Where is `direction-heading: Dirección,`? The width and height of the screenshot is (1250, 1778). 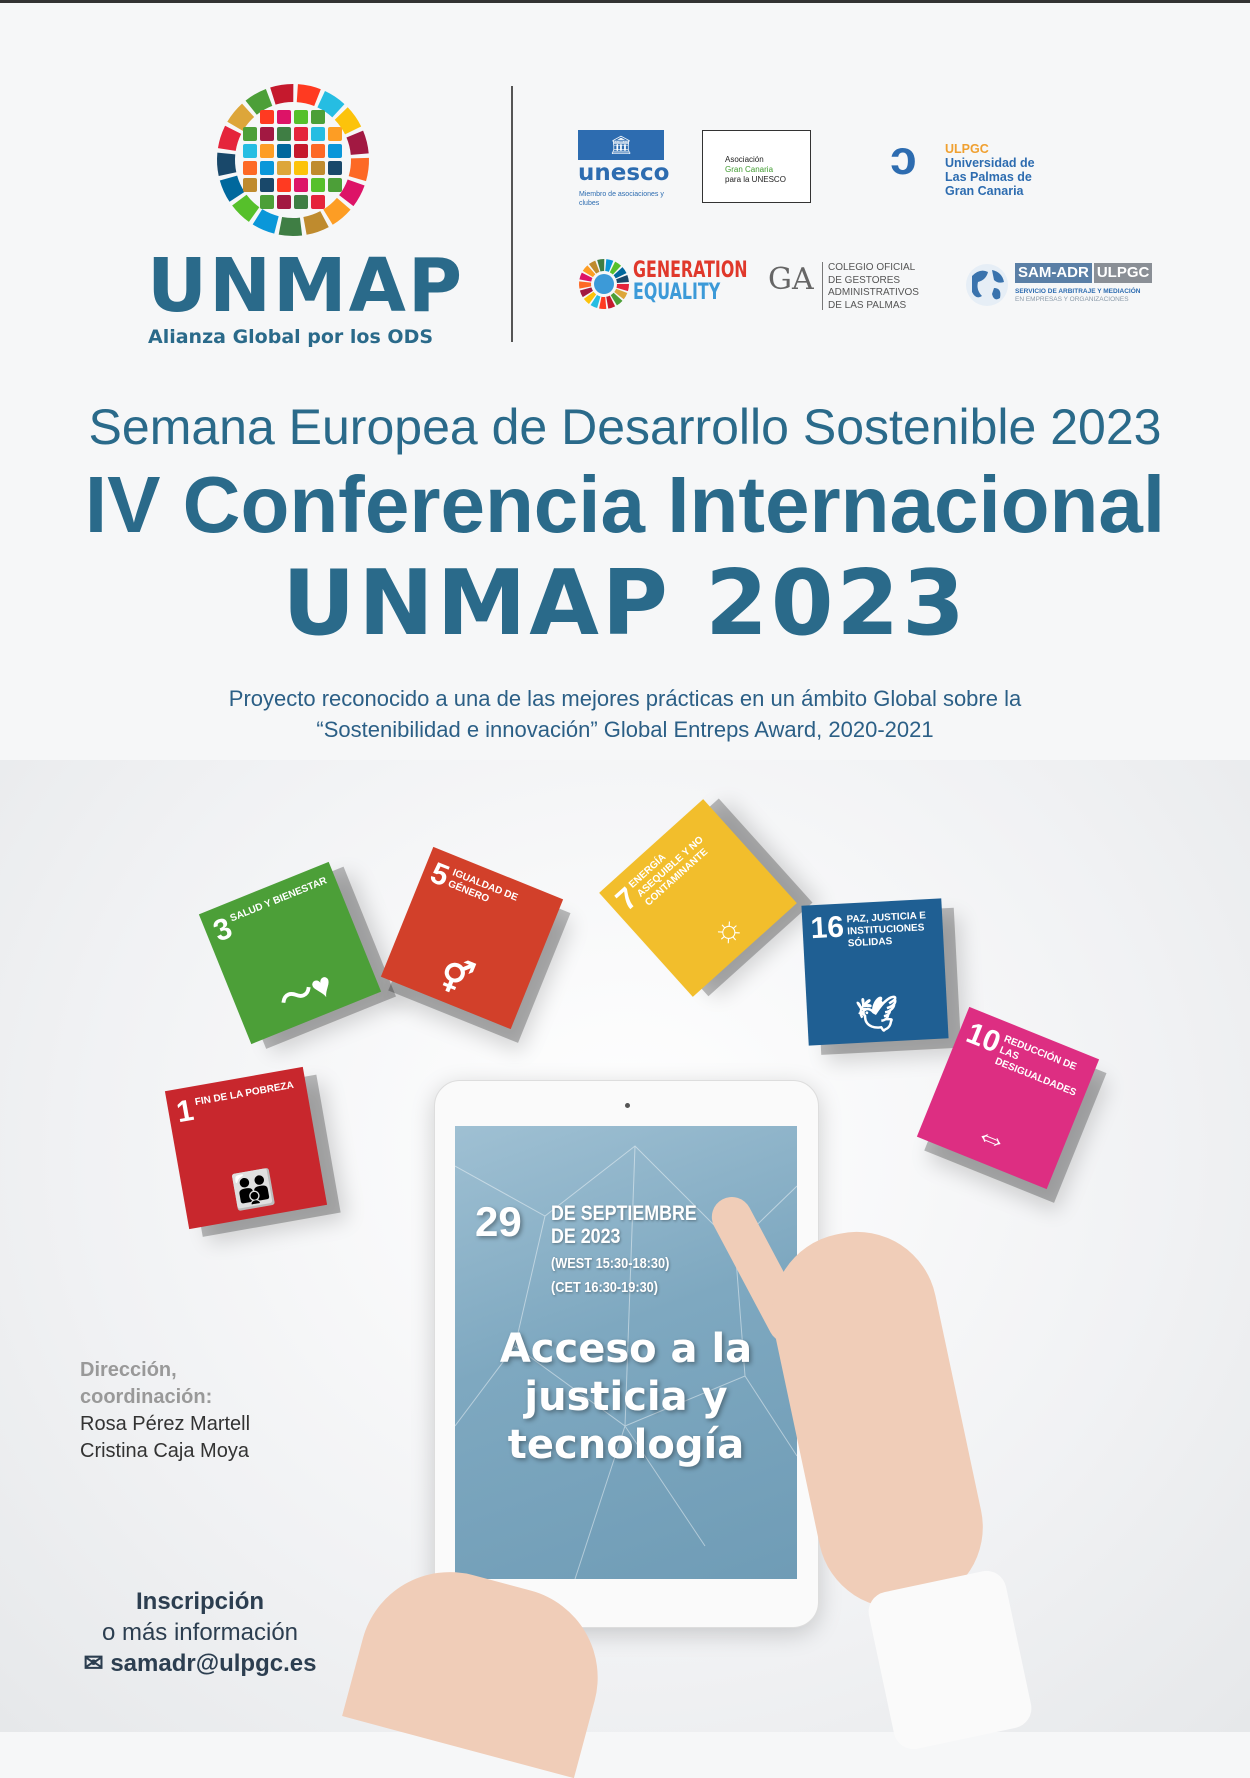 direction-heading: Dirección, is located at coordinates (128, 1370).